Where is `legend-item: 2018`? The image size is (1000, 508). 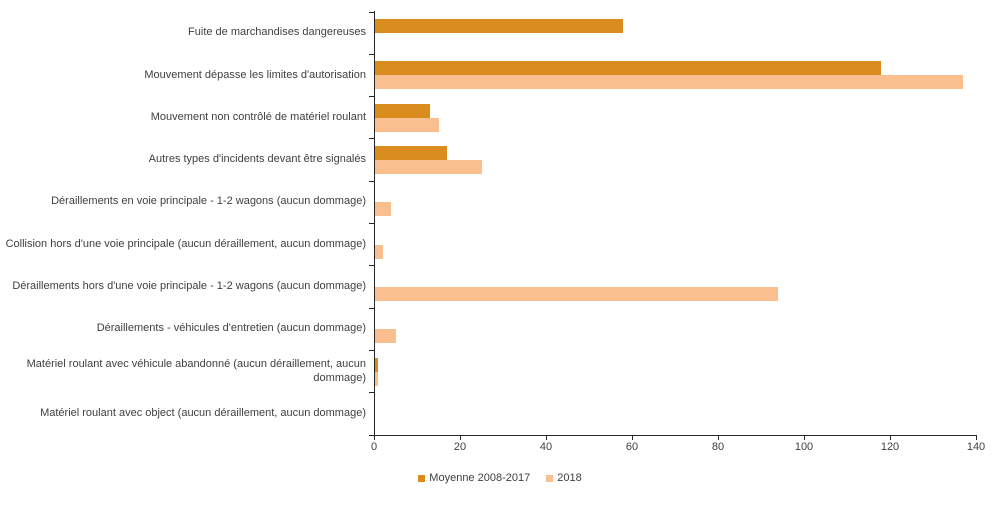 legend-item: 2018 is located at coordinates (564, 478).